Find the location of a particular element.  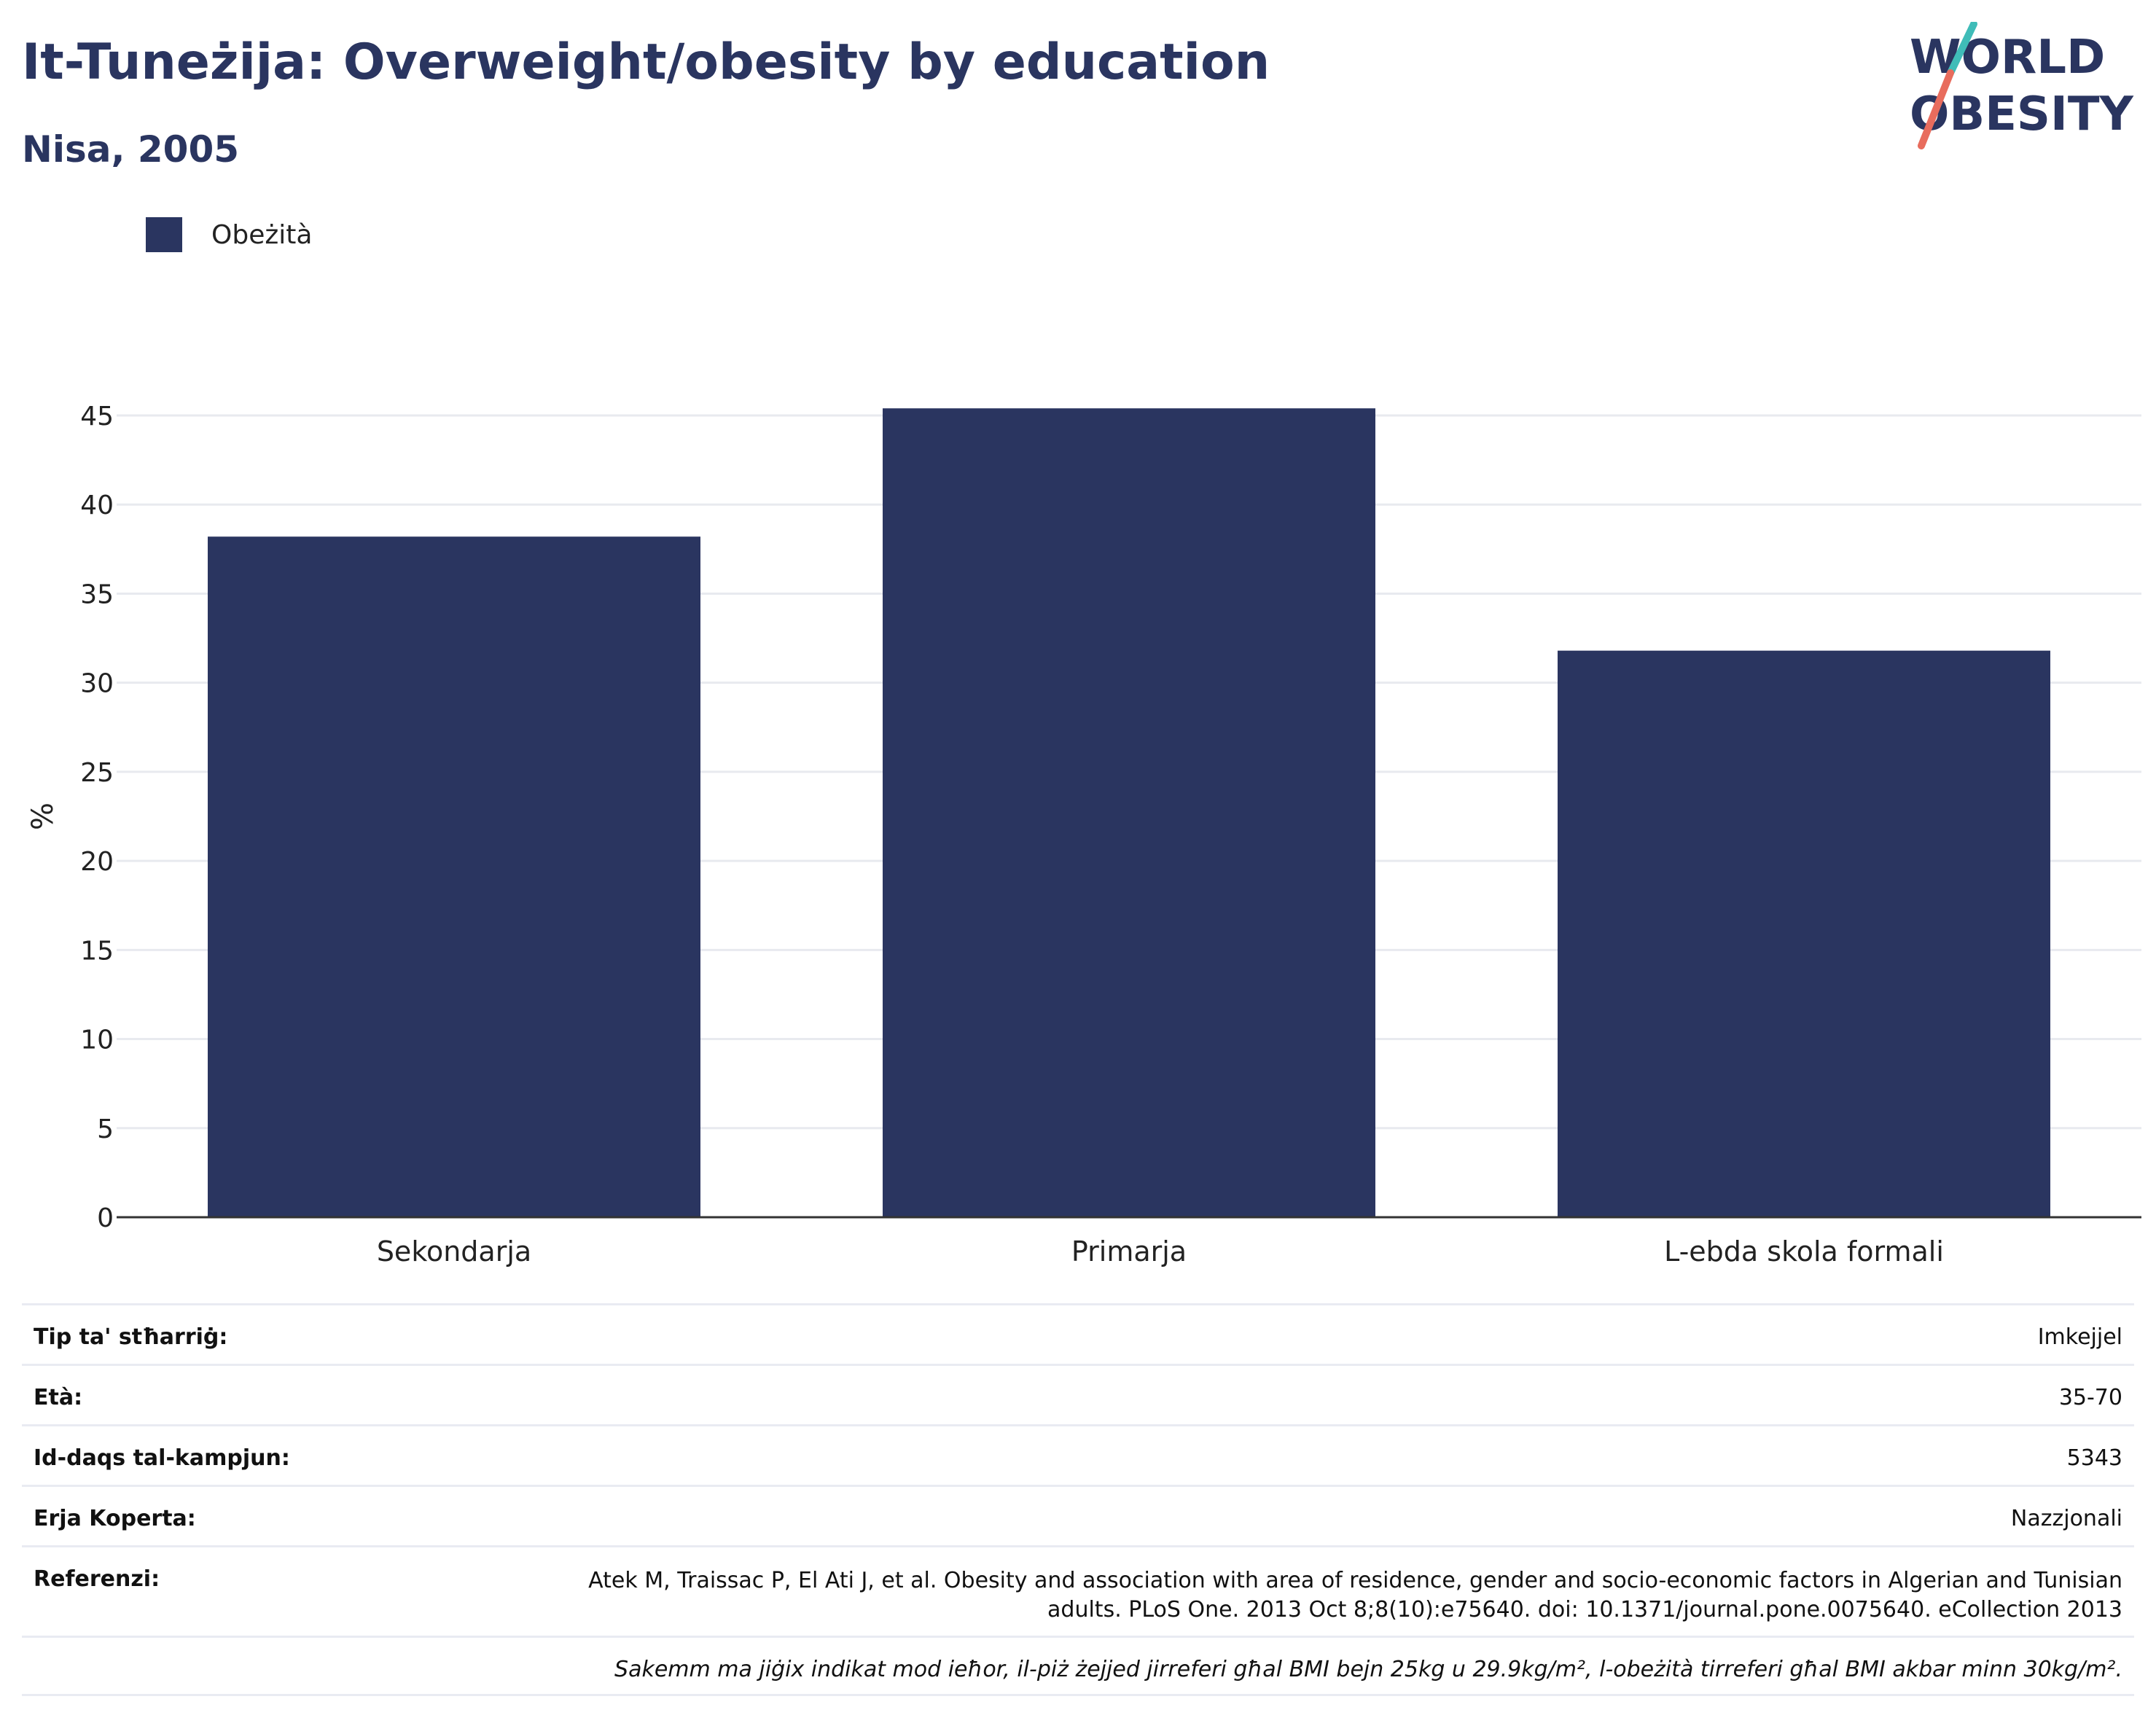

page-subtitle: Nisa, 2005 is located at coordinates (131, 149).